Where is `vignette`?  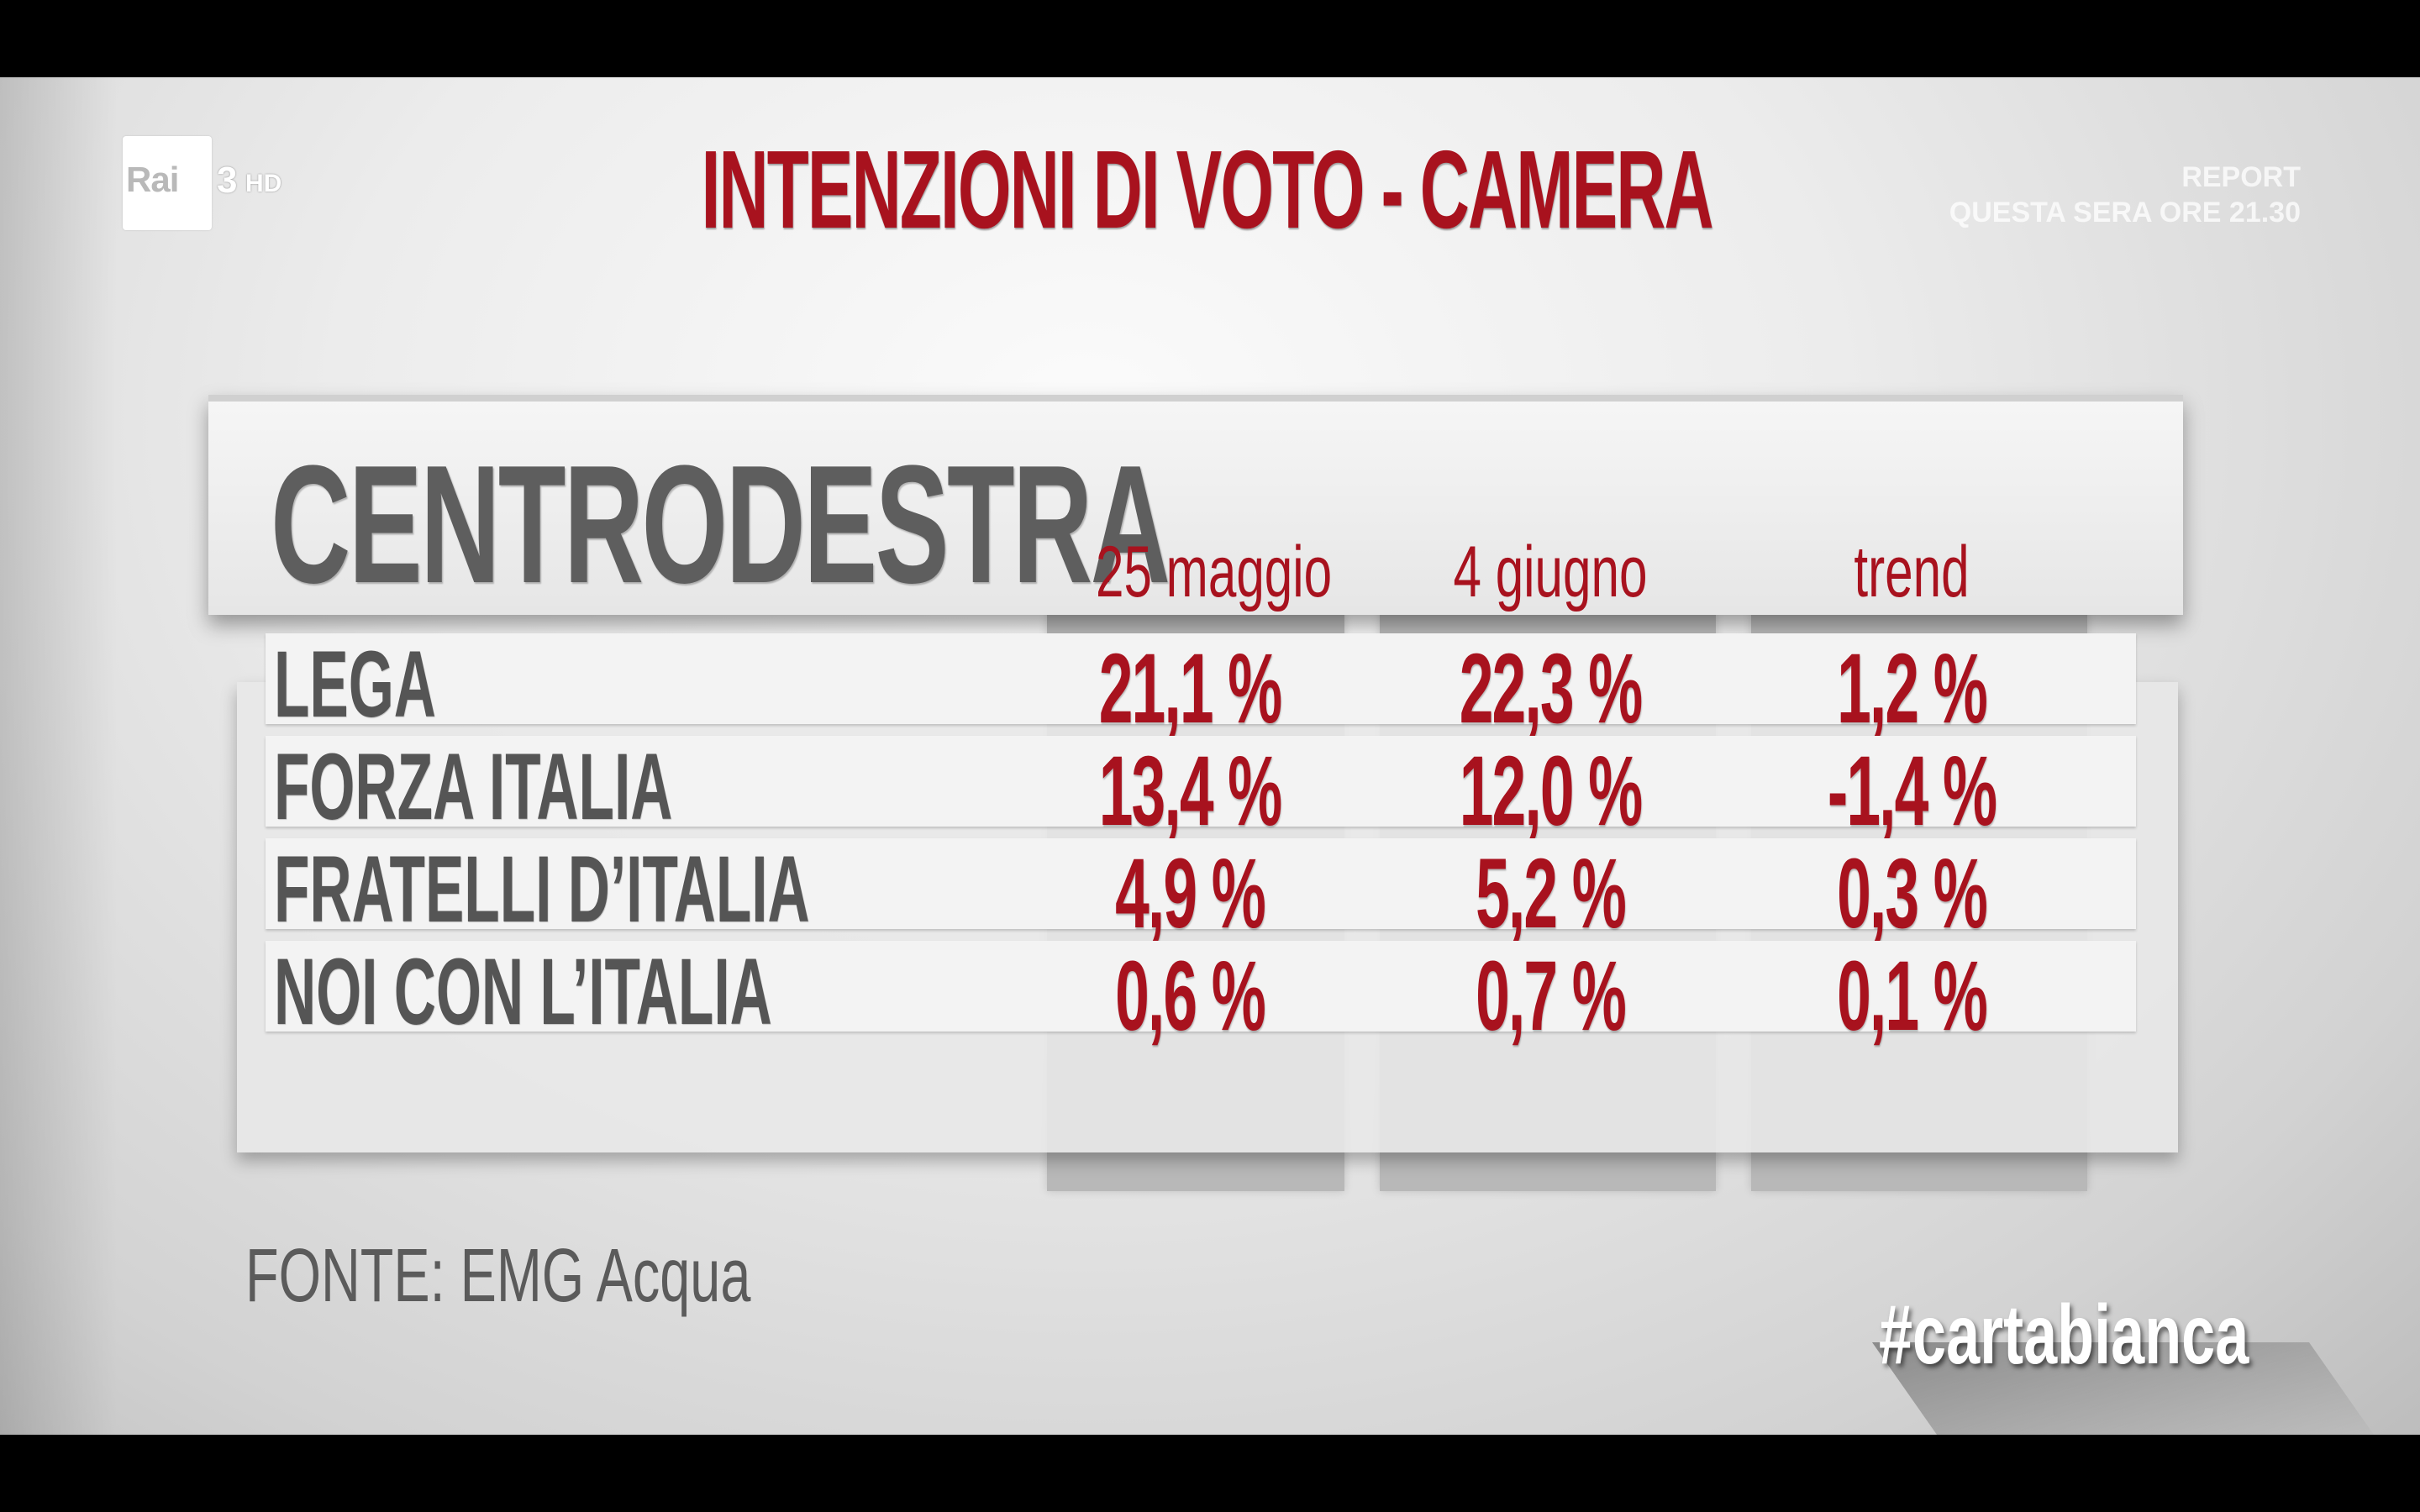
vignette is located at coordinates (59, 756).